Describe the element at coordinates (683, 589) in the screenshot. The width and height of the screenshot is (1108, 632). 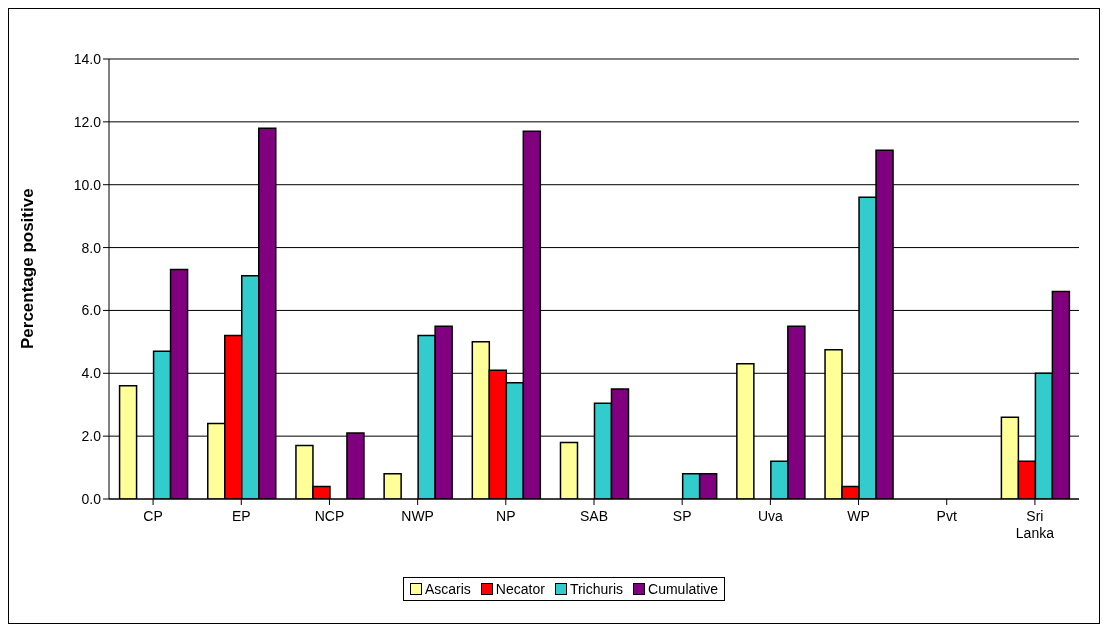
I see `legend-label: Cumulative` at that location.